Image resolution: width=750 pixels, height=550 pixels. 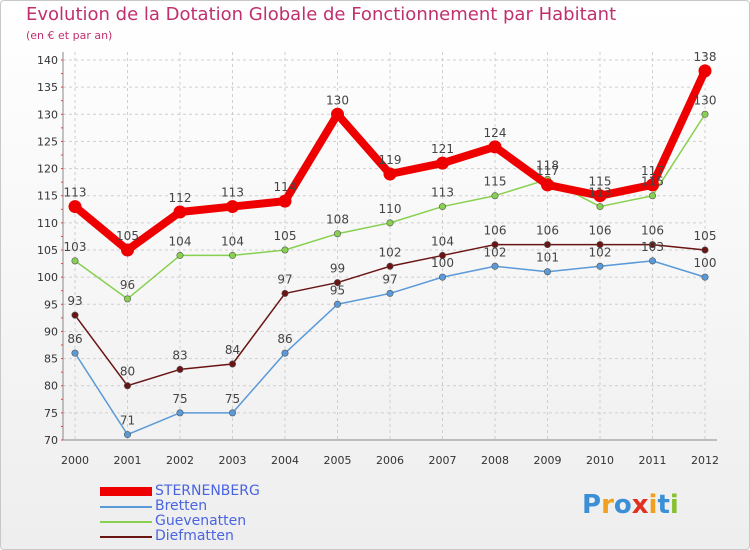 What do you see at coordinates (180, 460) in the screenshot?
I see `x-tick-label: 2002` at bounding box center [180, 460].